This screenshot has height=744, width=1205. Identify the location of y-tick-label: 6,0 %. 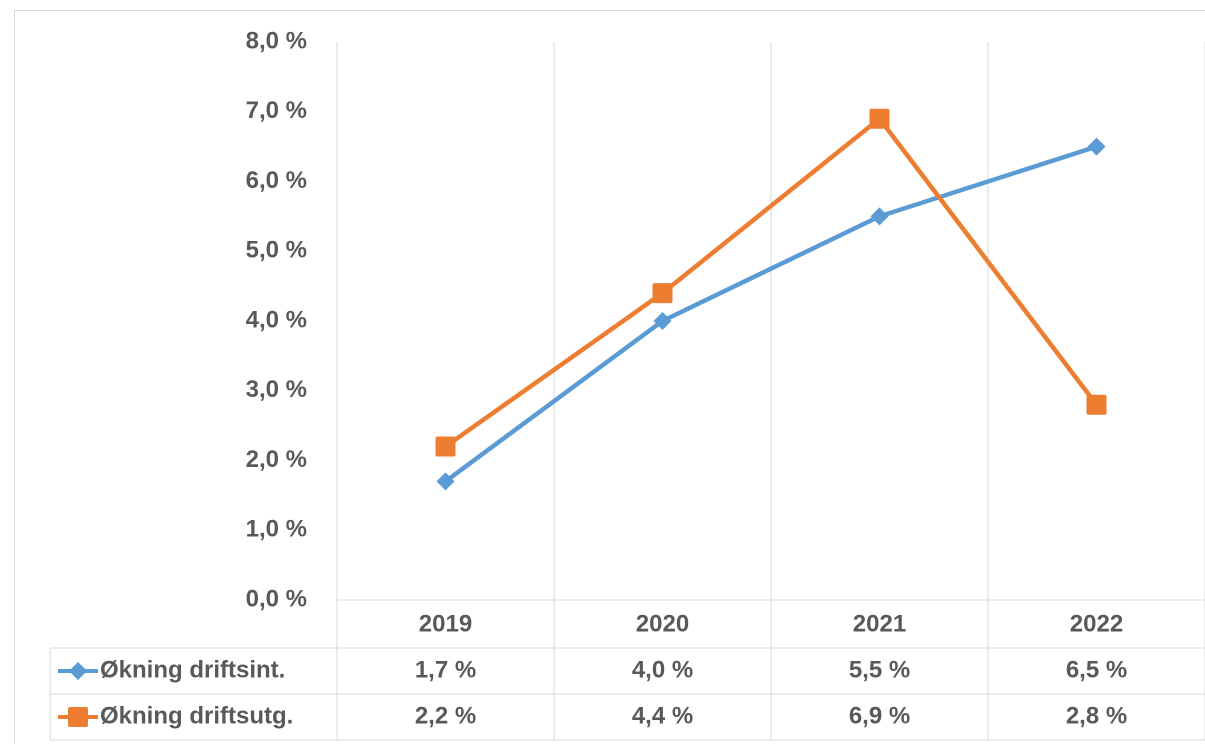
(276, 180).